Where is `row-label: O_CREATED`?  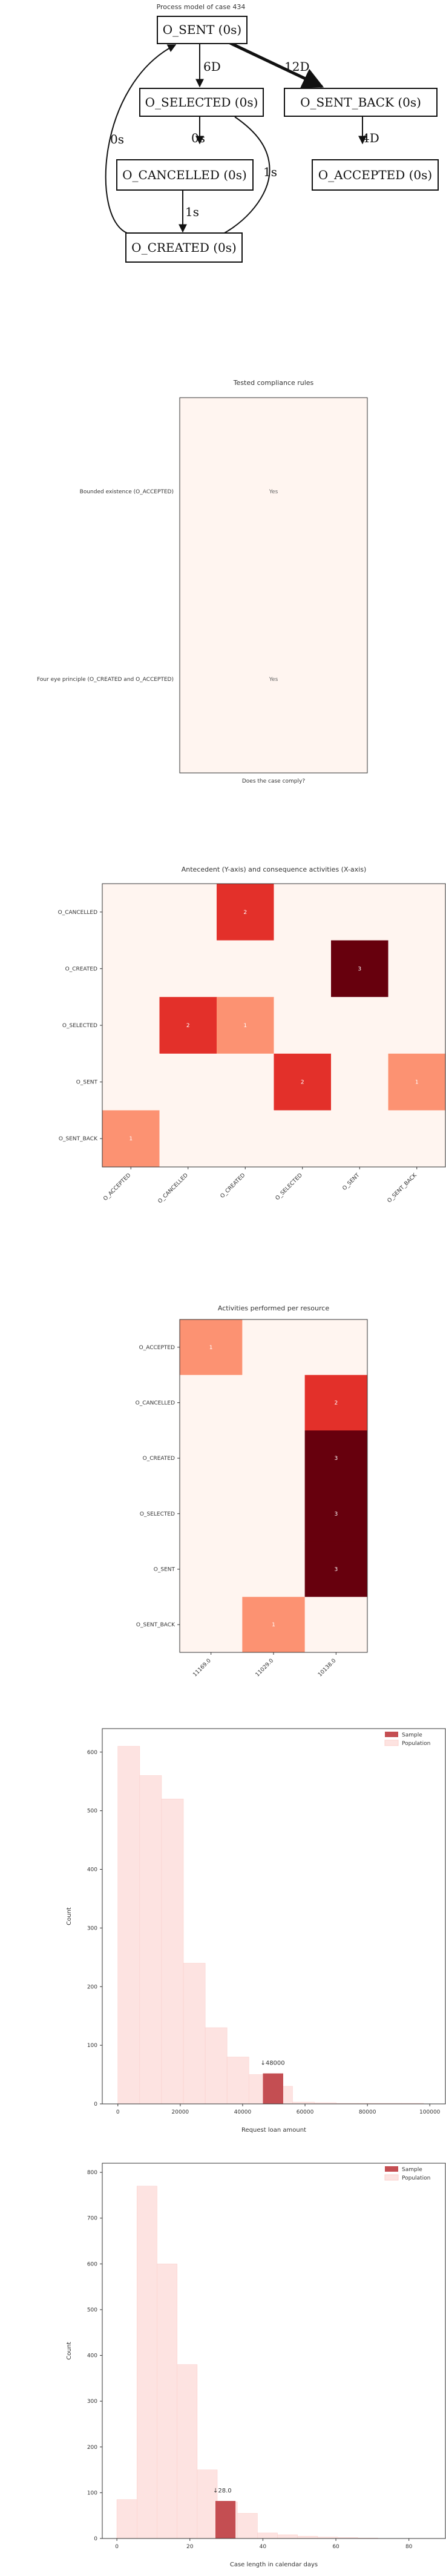
row-label: O_CREATED is located at coordinates (159, 1459).